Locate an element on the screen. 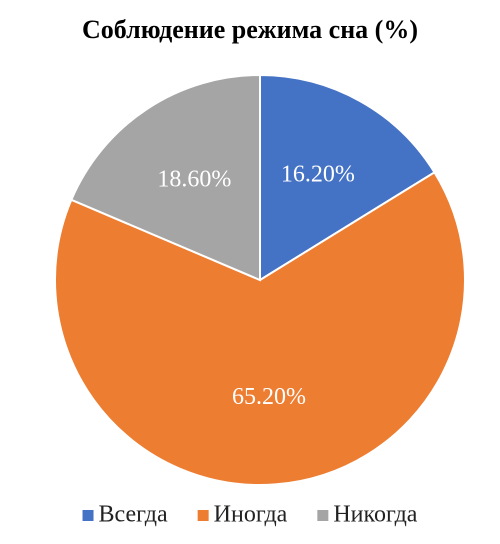 The height and width of the screenshot is (544, 500). data-label: 18.60% is located at coordinates (194, 179).